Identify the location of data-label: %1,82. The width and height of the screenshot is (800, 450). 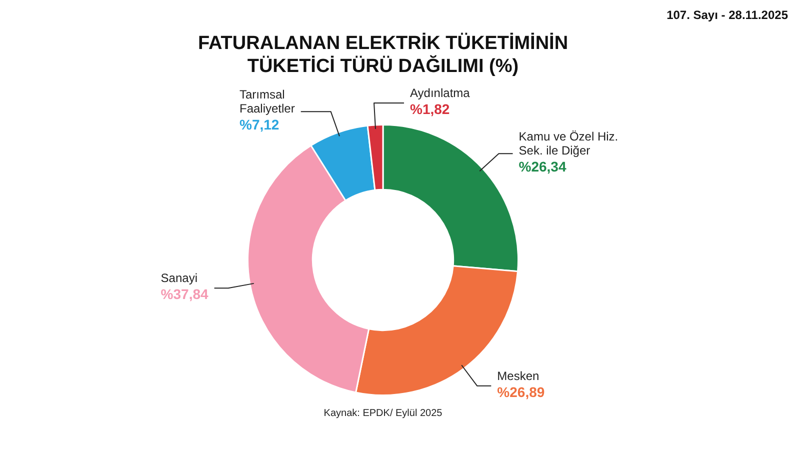
(430, 109).